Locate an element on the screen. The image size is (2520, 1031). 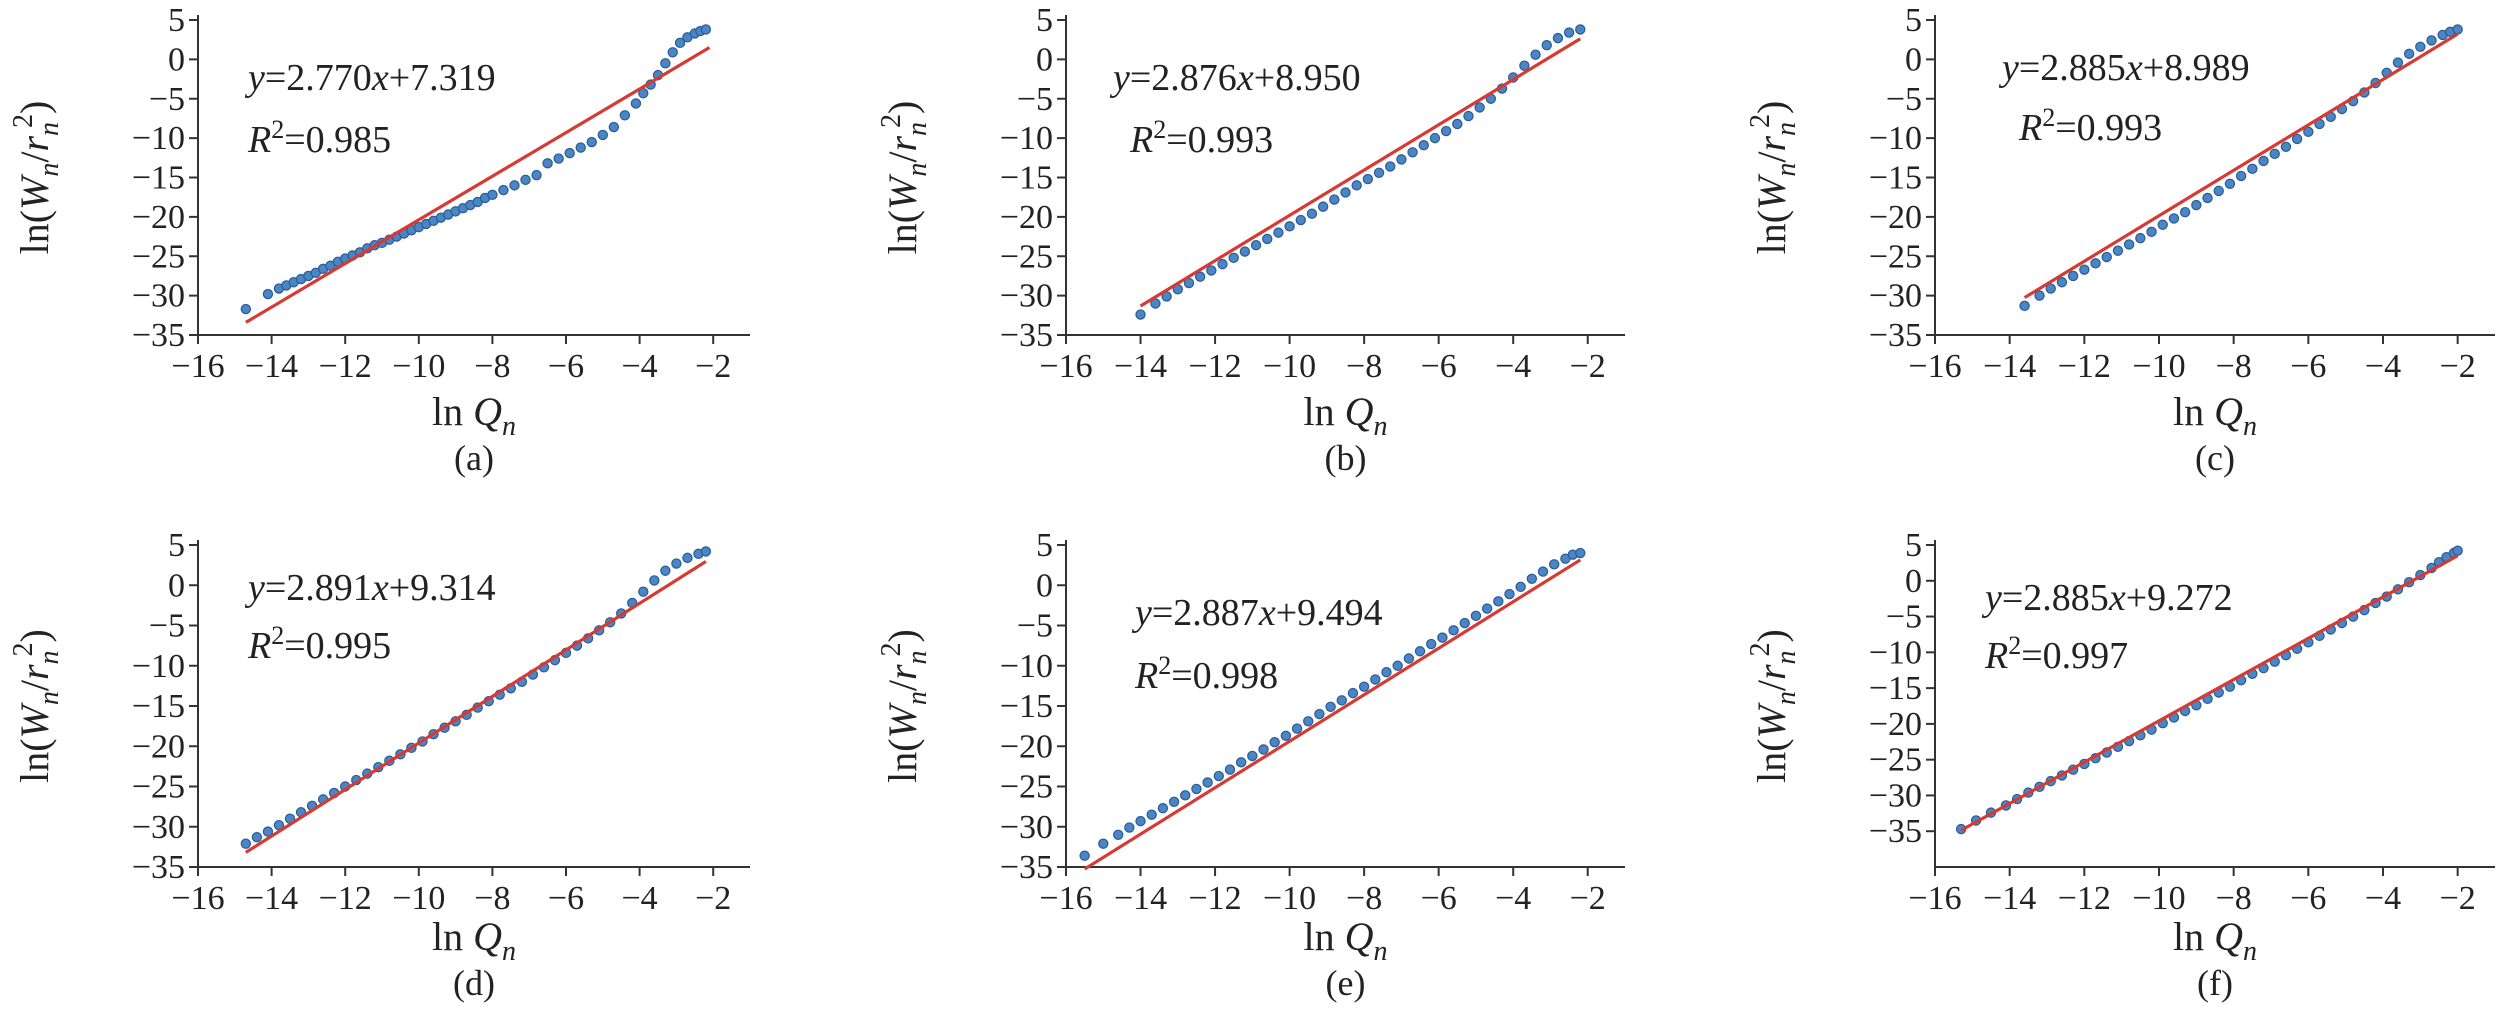
x-tick-label: −10 is located at coordinates (418, 898).